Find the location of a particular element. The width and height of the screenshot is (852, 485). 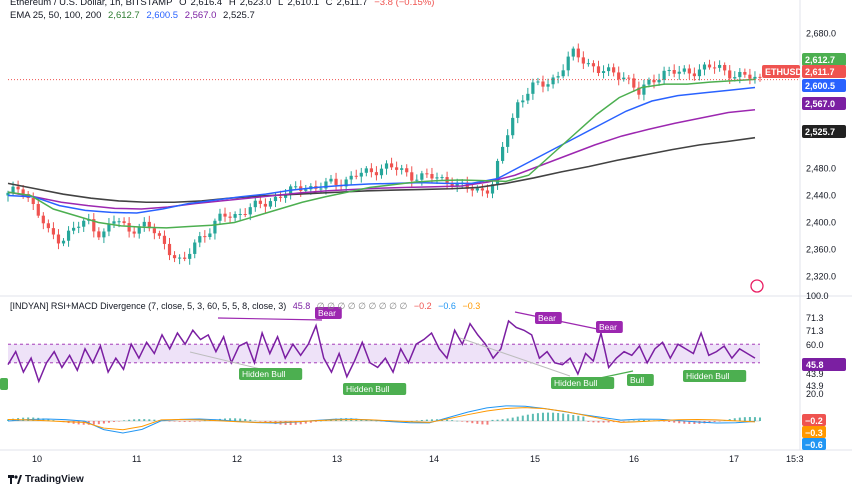

close-value: 2,611.7 is located at coordinates (352, 4).